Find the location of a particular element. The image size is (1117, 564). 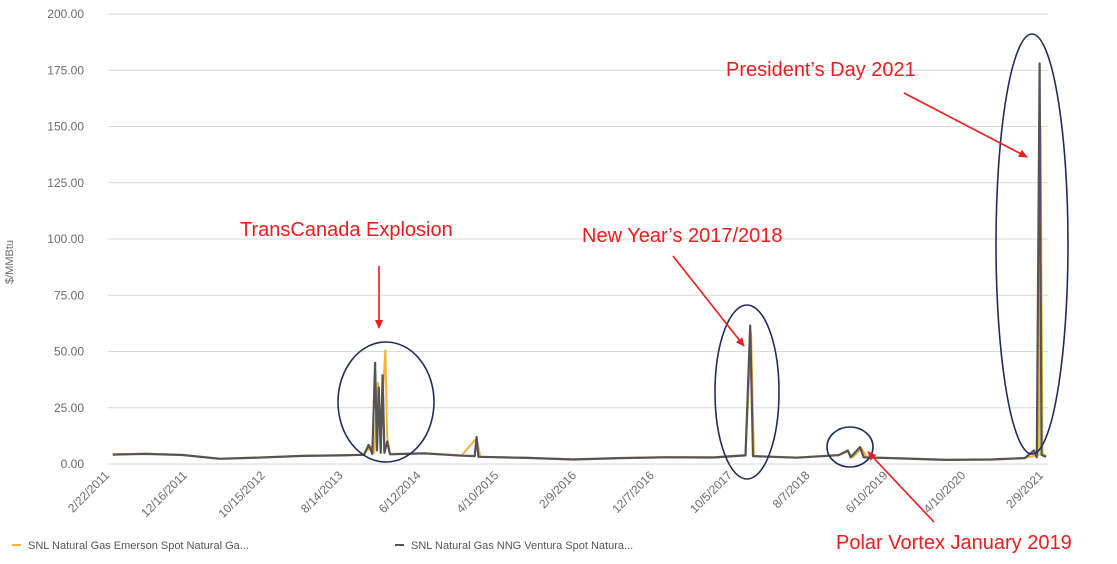

y-axis-label: $/MMBtu is located at coordinates (10, 262).